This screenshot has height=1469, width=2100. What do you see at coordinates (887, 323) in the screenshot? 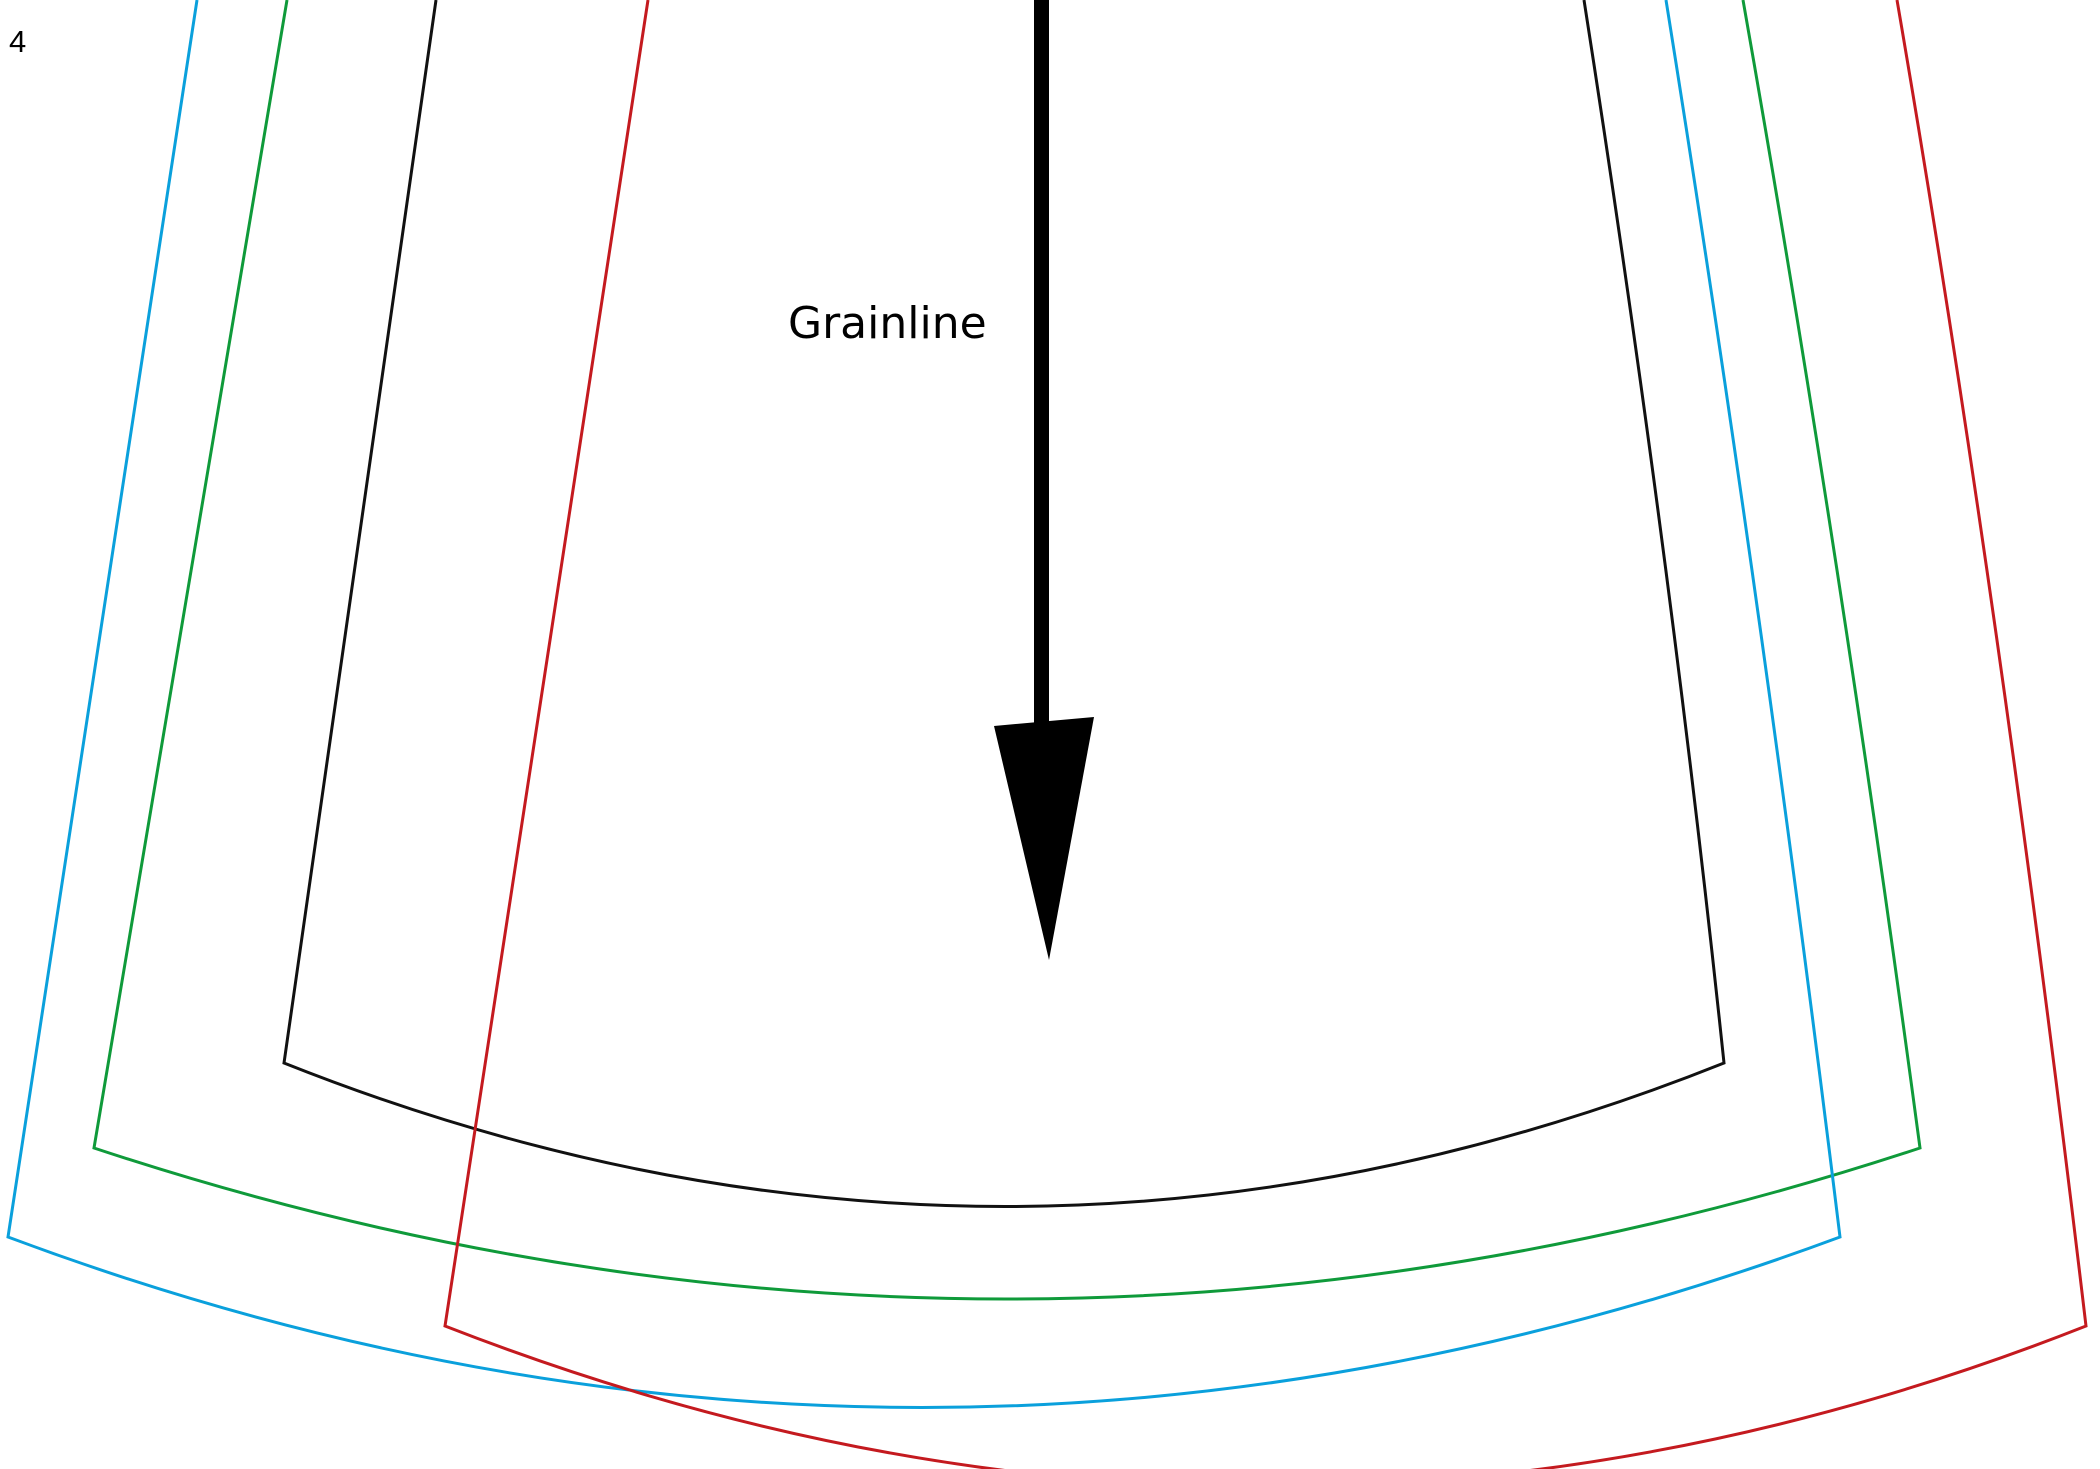
I see `grainline-label: Grainline` at bounding box center [887, 323].